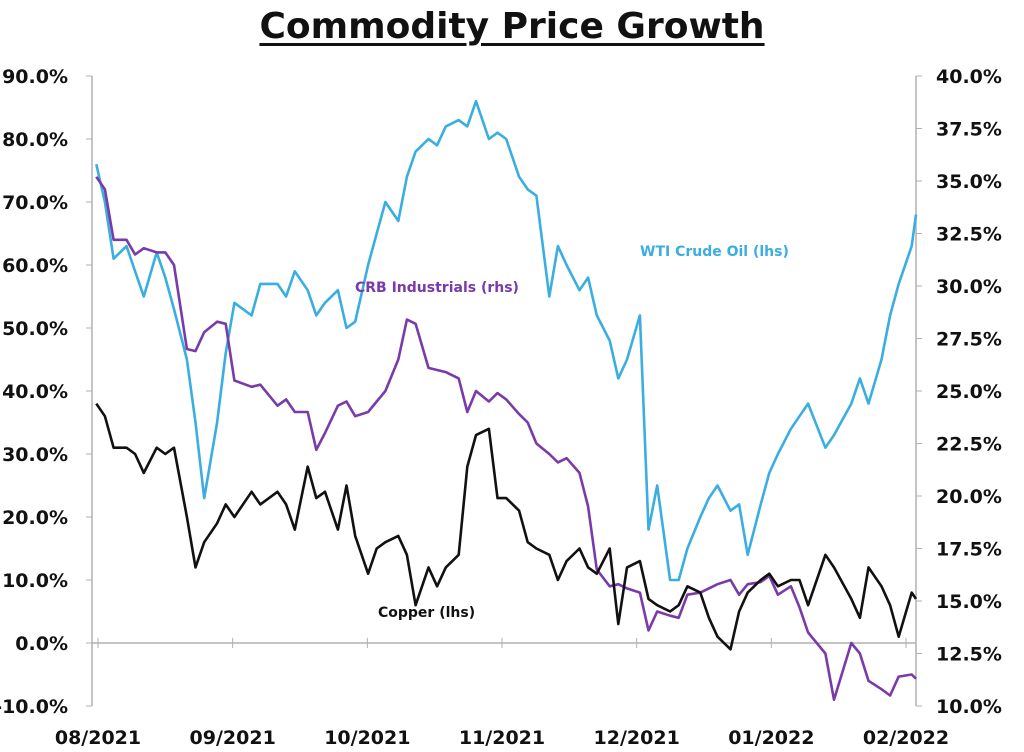 This screenshot has height=752, width=1024. What do you see at coordinates (969, 340) in the screenshot?
I see `right-y-tick-label: 27.5%` at bounding box center [969, 340].